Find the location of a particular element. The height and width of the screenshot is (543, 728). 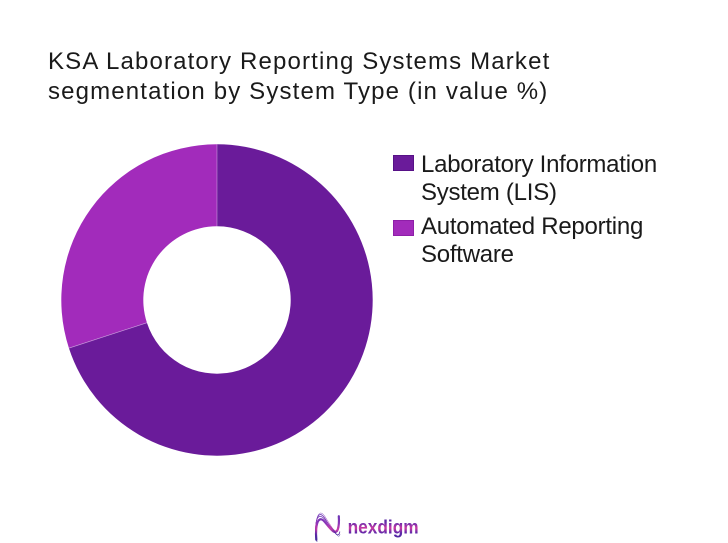

svg-text: nexdigm is located at coordinates (383, 528).